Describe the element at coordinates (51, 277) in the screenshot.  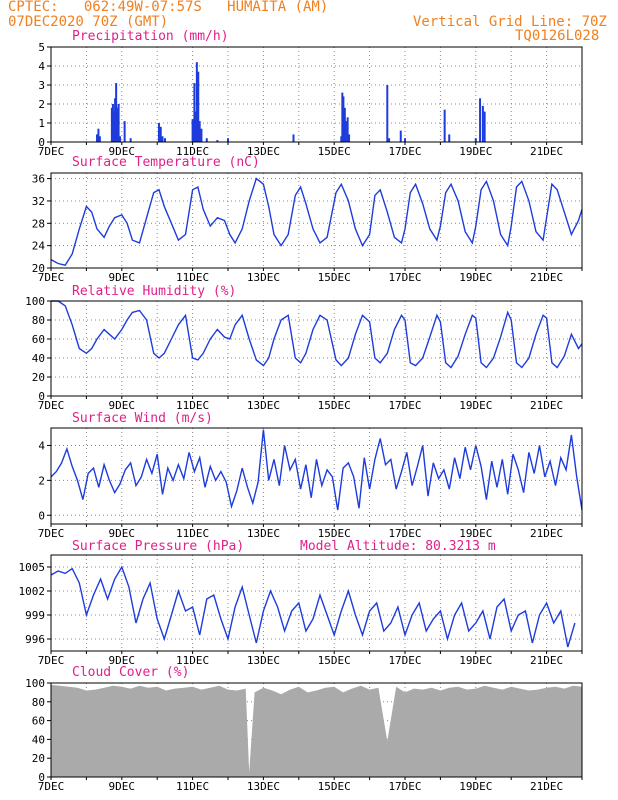
I see `temp-xtick-label: 7DEC` at that location.